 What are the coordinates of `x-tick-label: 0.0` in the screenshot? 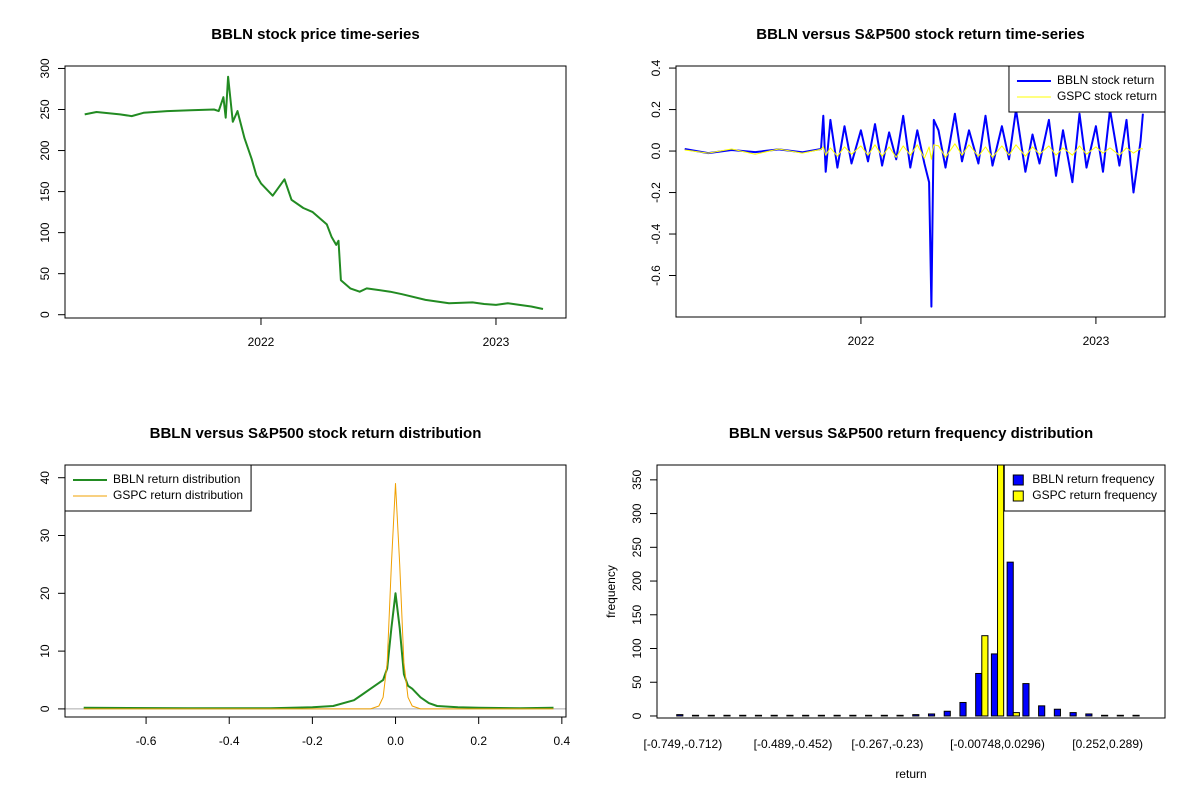 It's located at (395, 741).